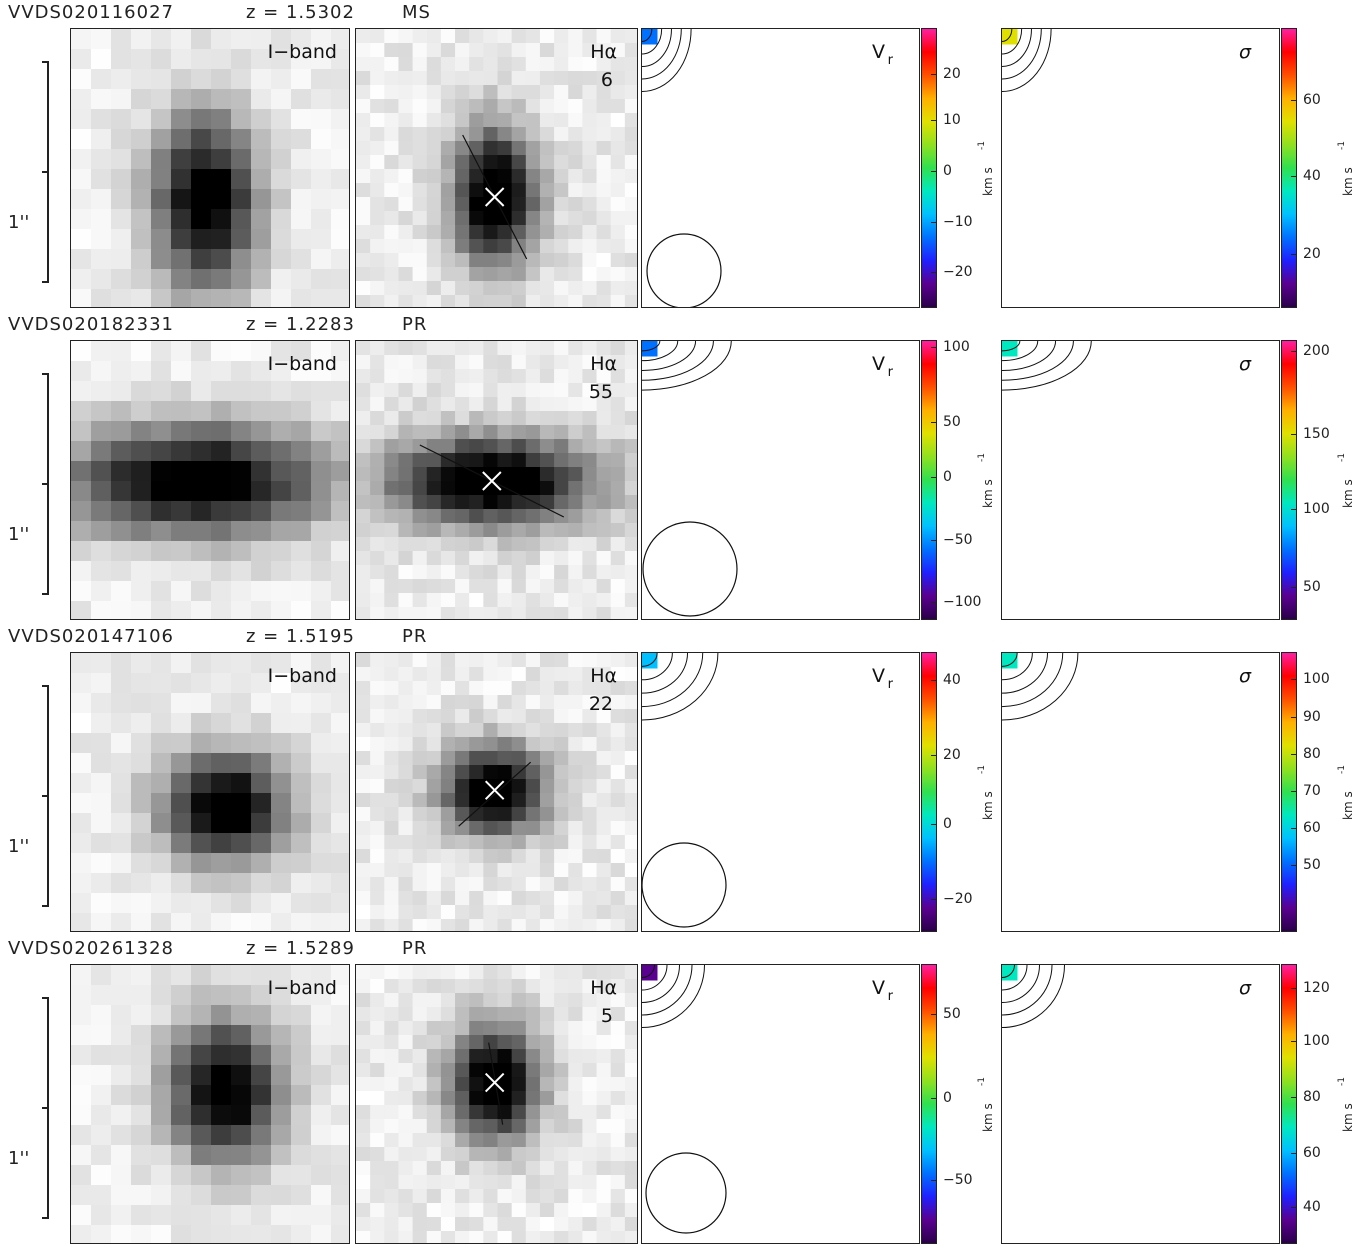  Describe the element at coordinates (496, 168) in the screenshot. I see `halpha-image: Hα 6` at that location.